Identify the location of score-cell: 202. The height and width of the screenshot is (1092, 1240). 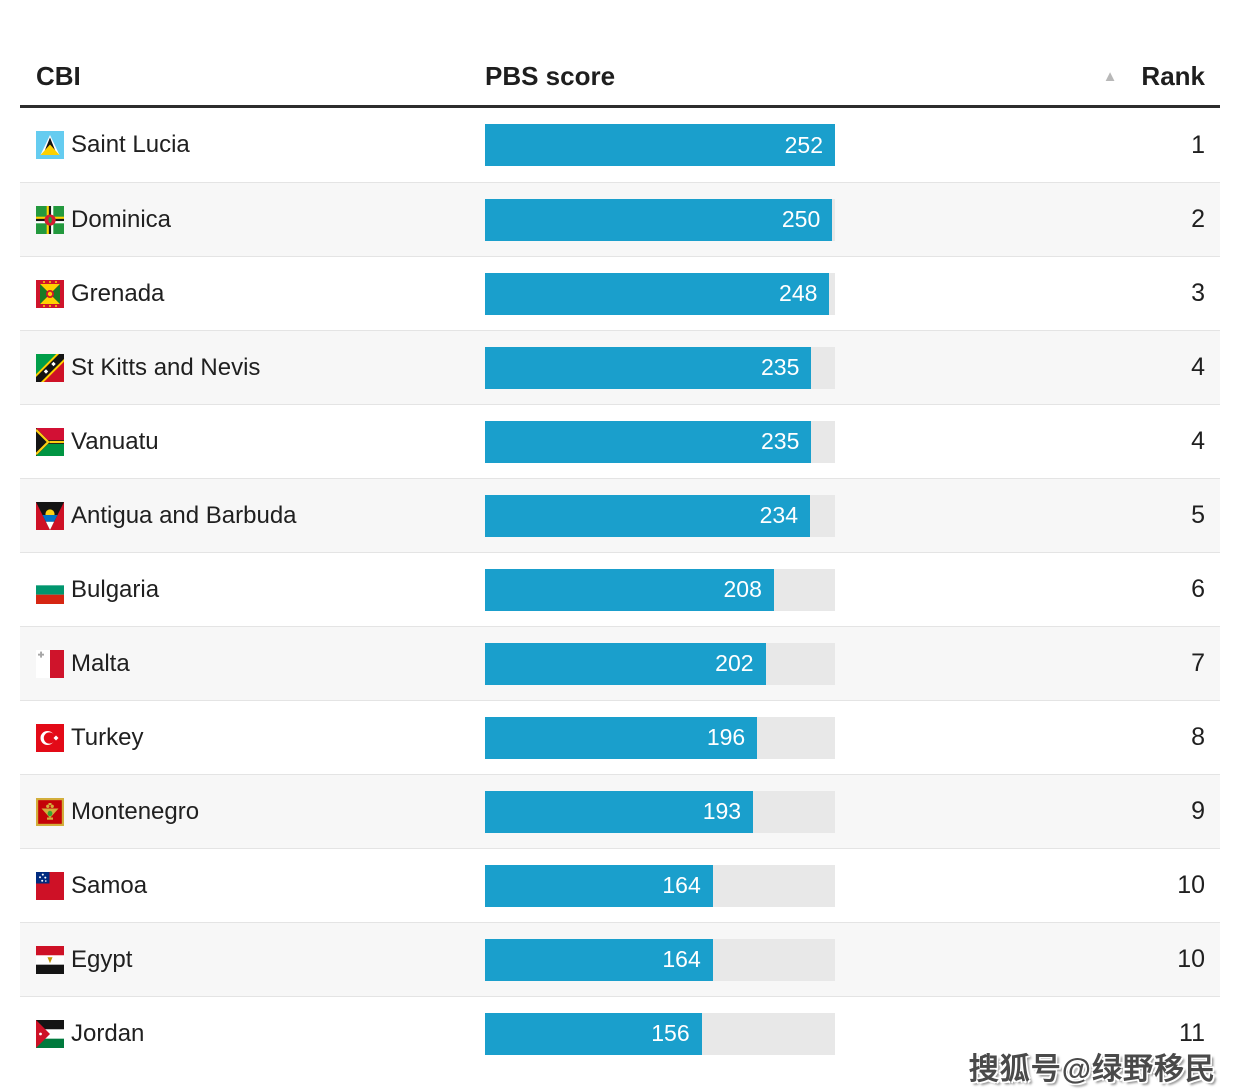
(660, 663).